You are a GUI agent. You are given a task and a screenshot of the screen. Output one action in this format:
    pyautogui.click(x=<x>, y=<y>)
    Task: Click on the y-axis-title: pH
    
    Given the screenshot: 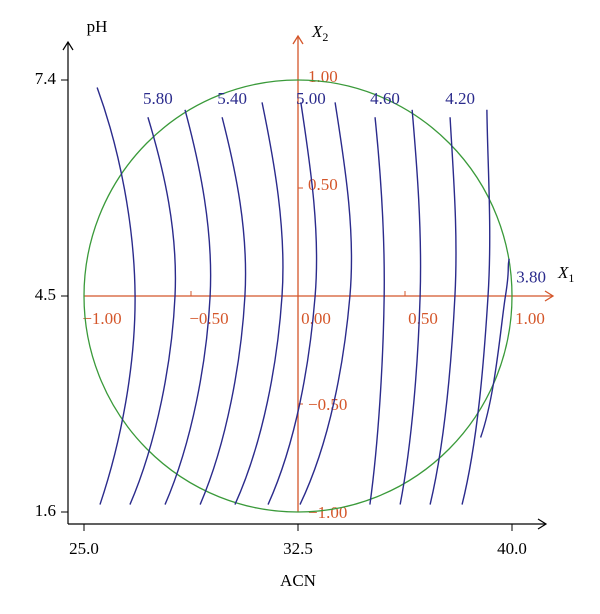 What is the action you would take?
    pyautogui.click(x=97, y=26)
    